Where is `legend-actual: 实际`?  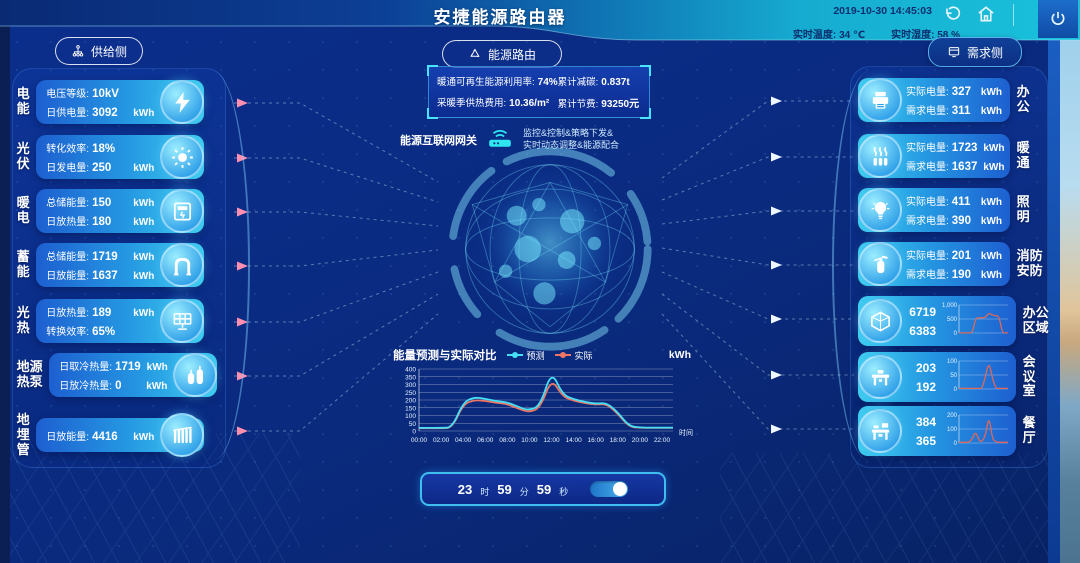 legend-actual: 实际 is located at coordinates (573, 355).